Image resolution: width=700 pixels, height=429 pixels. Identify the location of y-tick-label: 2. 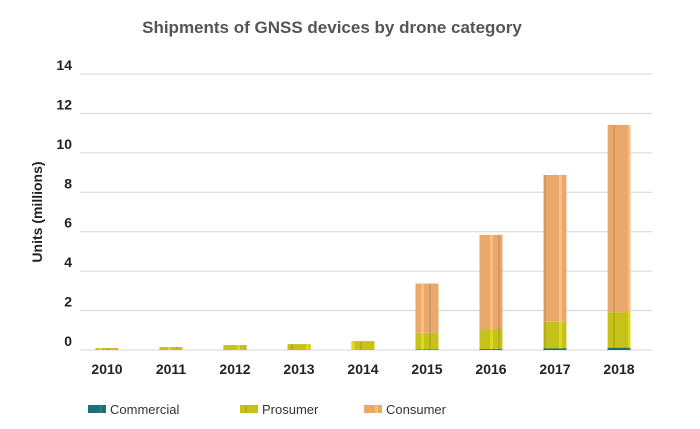
(68, 302).